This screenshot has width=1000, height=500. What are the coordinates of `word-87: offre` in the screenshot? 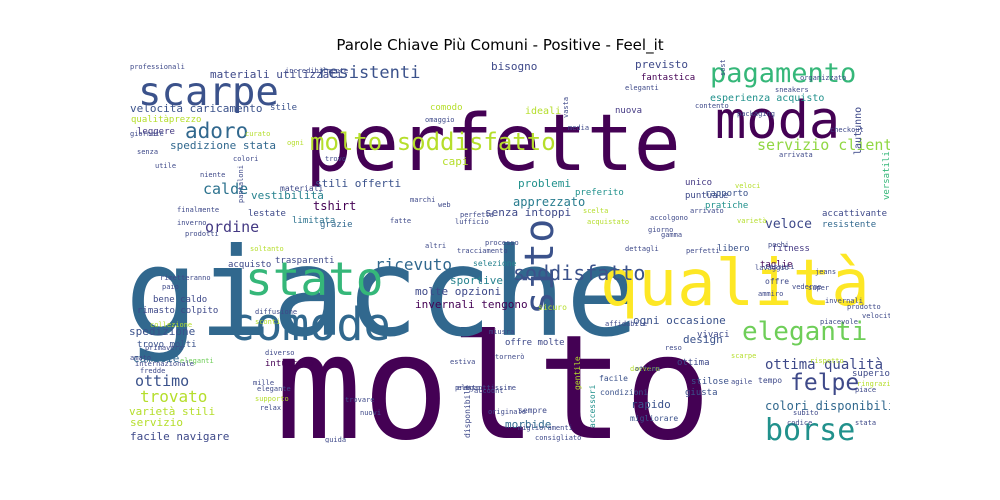 It's located at (777, 281).